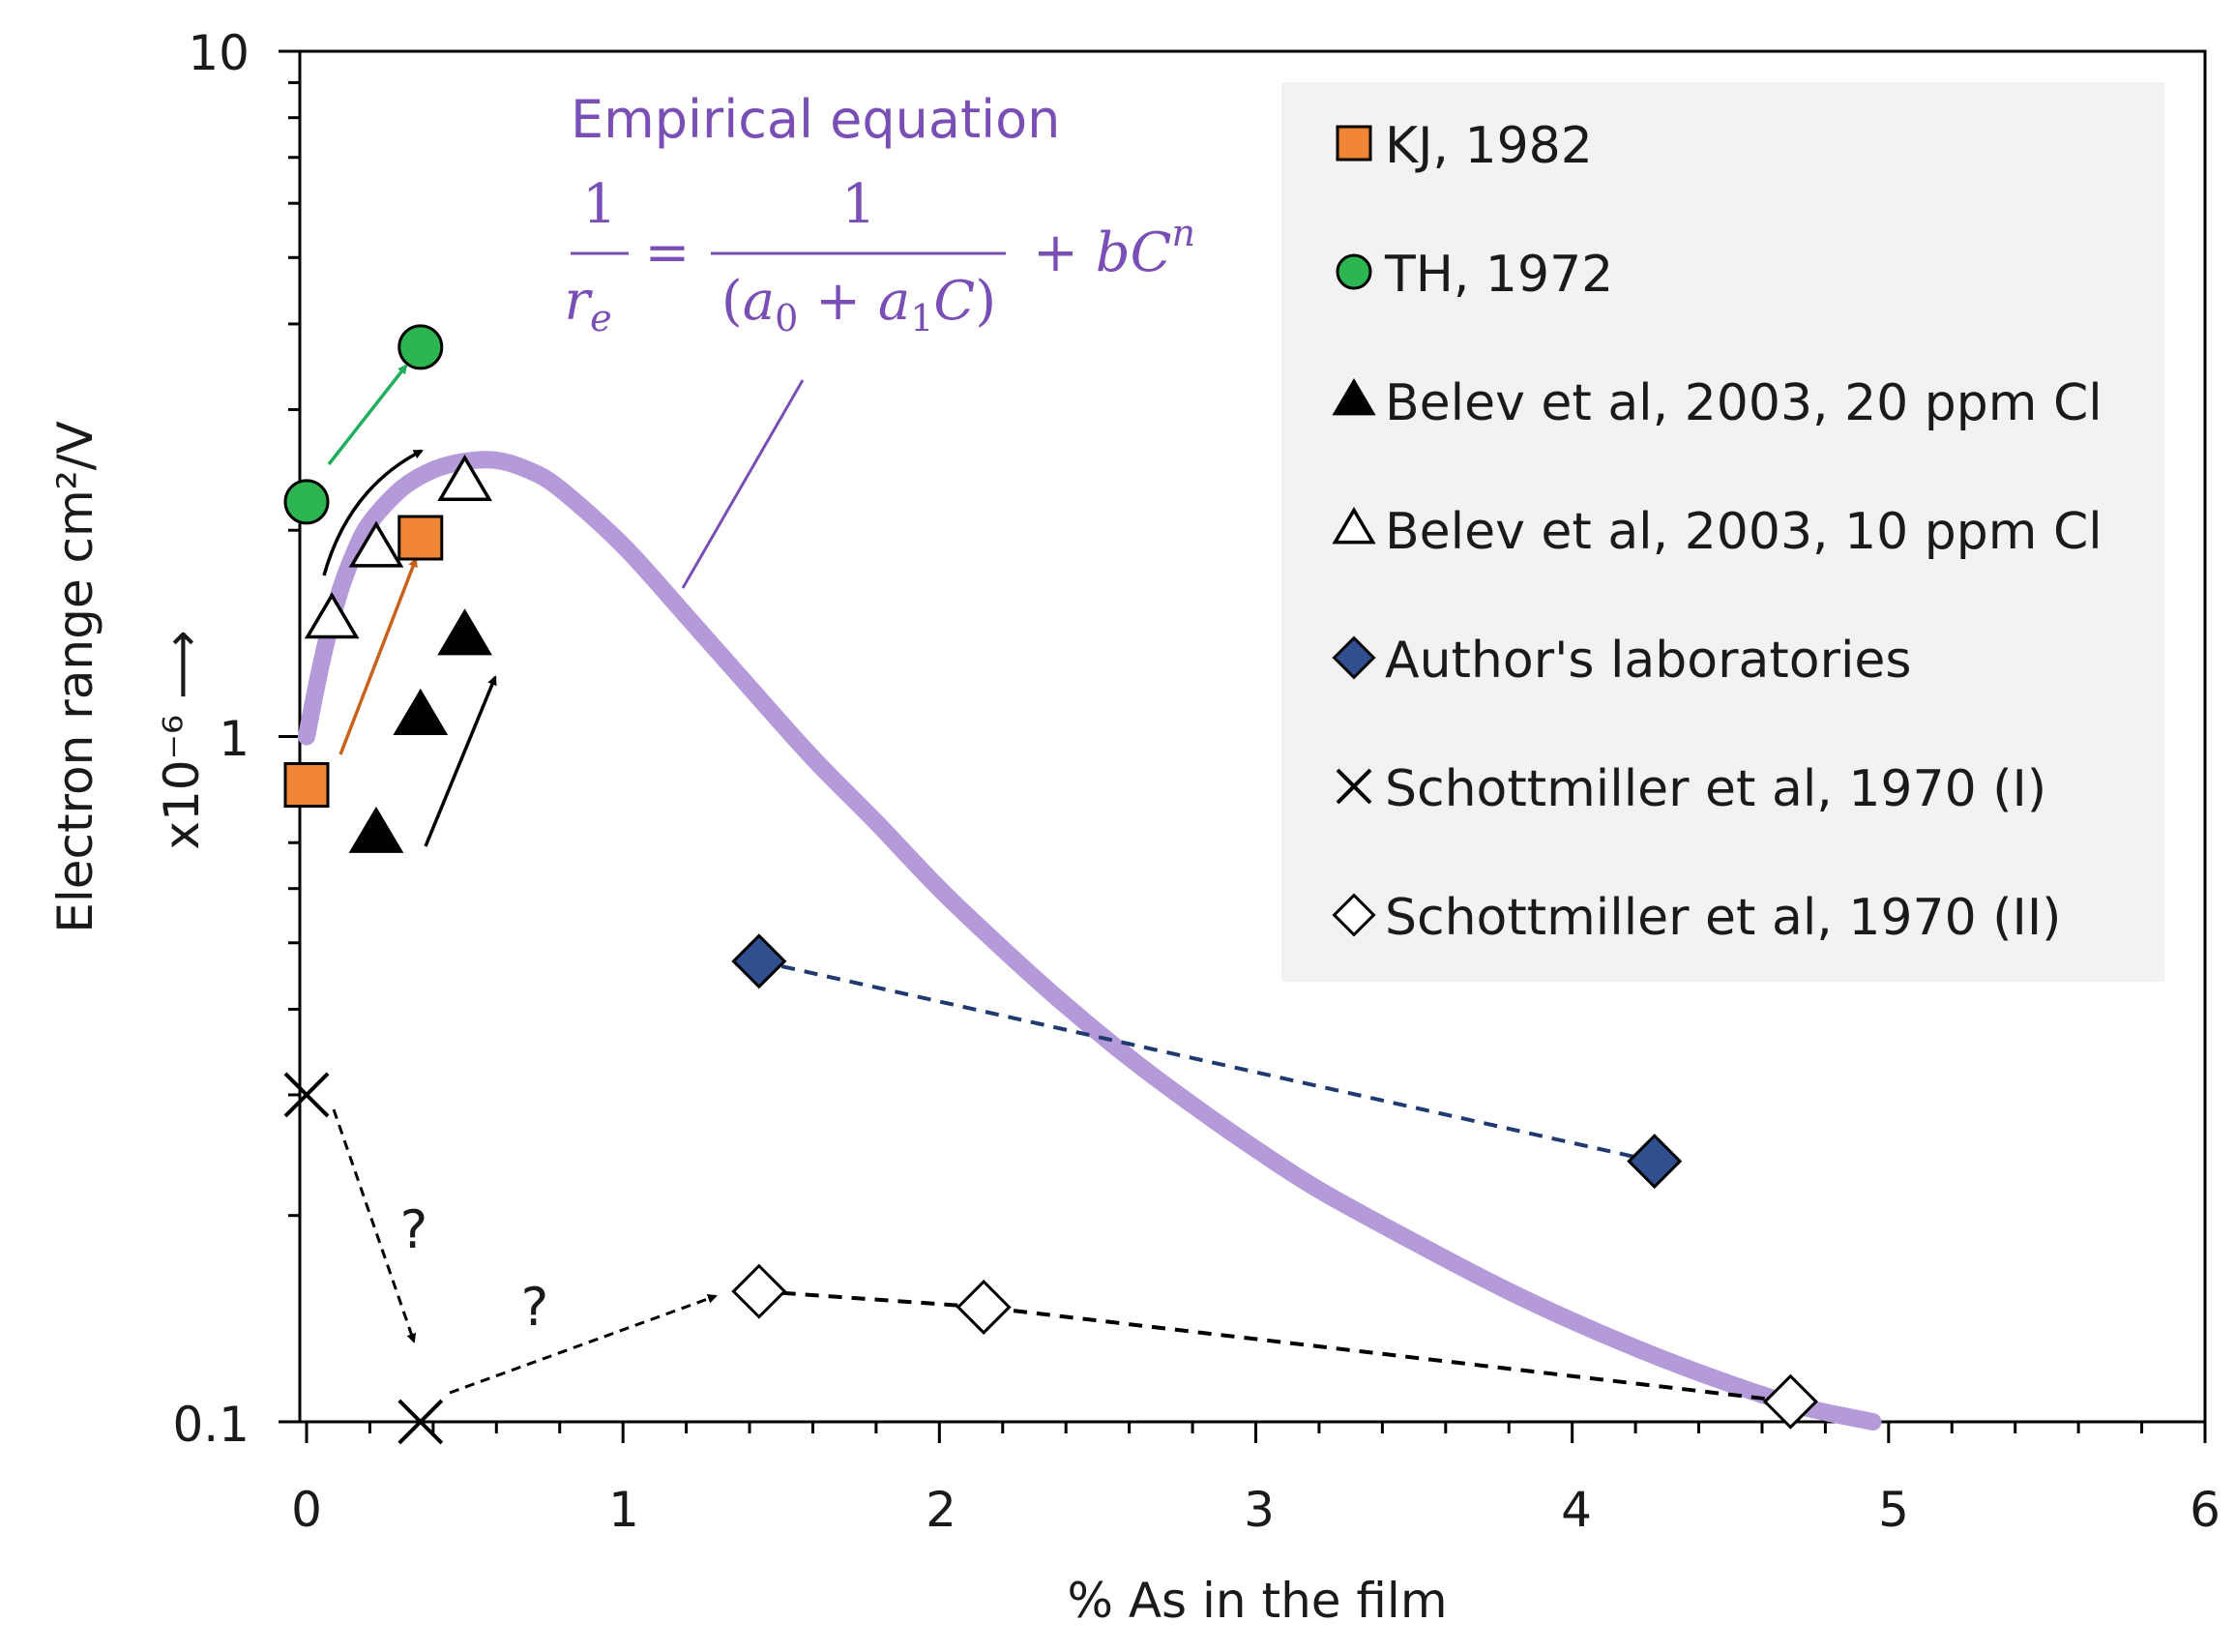 Image resolution: width=2235 pixels, height=1652 pixels. I want to click on y-tick-label: 0.1, so click(211, 1425).